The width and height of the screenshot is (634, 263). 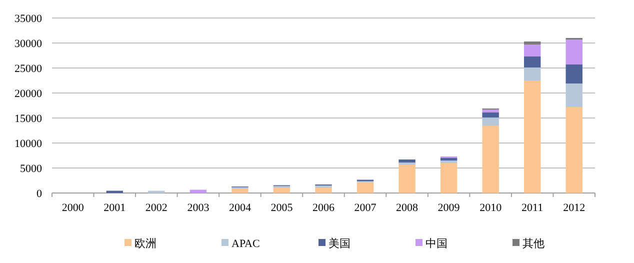 What do you see at coordinates (323, 208) in the screenshot?
I see `x-tick-label: 2006` at bounding box center [323, 208].